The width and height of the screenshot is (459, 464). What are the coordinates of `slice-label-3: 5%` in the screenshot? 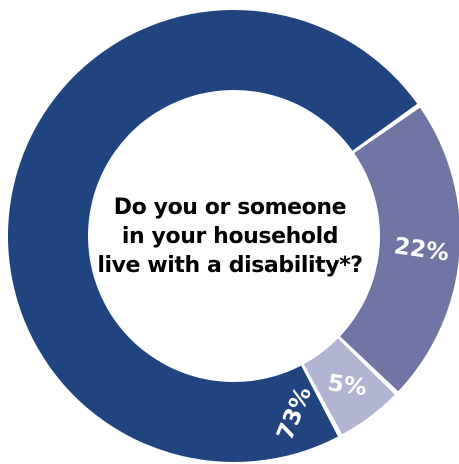 It's located at (347, 385).